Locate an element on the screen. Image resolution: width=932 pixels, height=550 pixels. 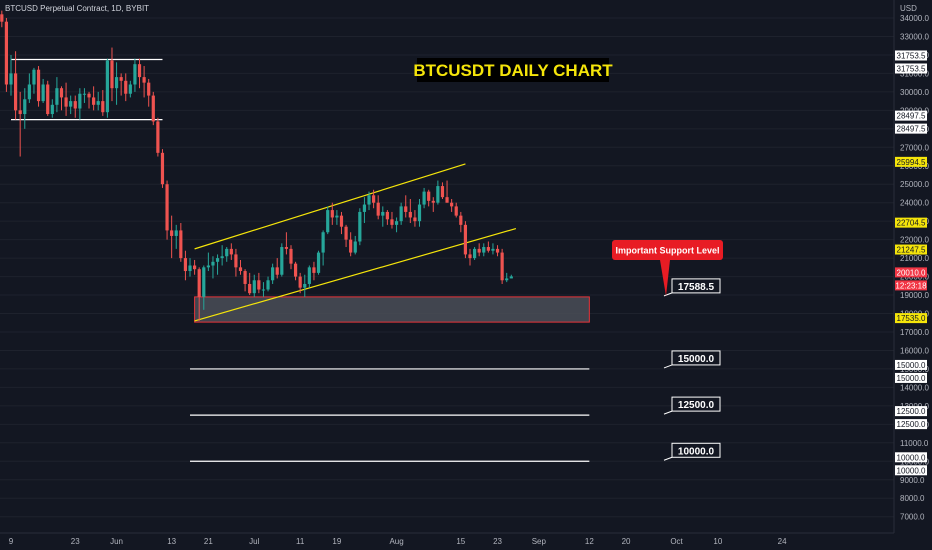
price-badge: 17535.0 is located at coordinates (911, 318).